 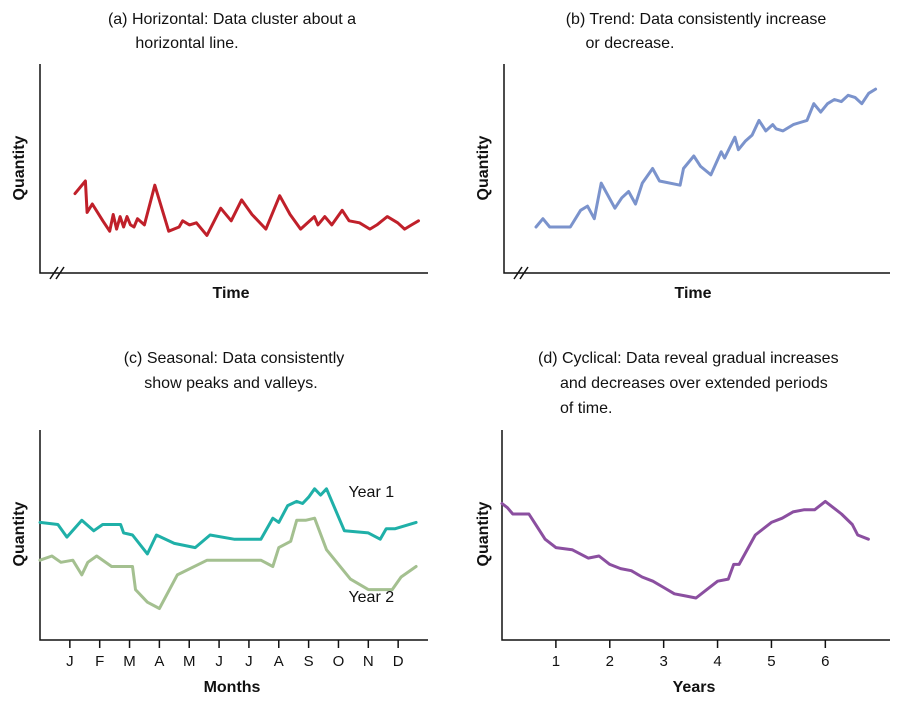 What do you see at coordinates (694, 383) in the screenshot?
I see `panel-d-title-line-2: and decreases over extended periods` at bounding box center [694, 383].